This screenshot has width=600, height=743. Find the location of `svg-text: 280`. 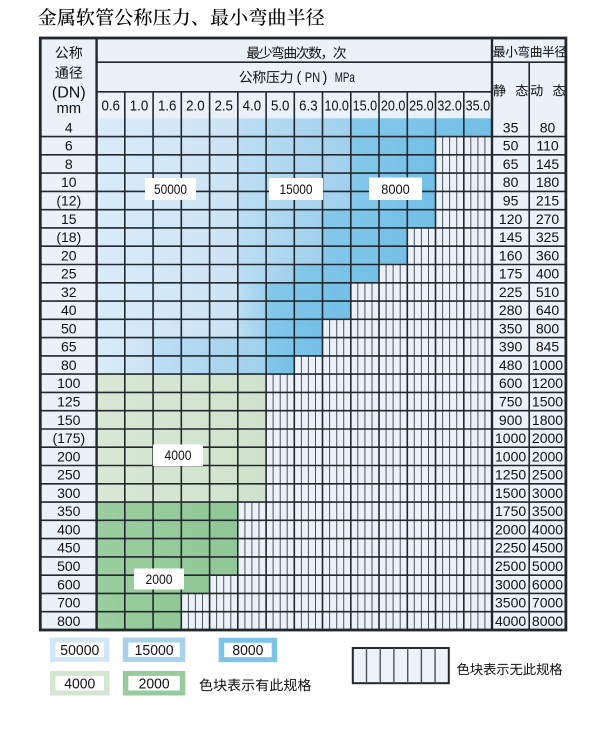

svg-text: 280 is located at coordinates (511, 310).